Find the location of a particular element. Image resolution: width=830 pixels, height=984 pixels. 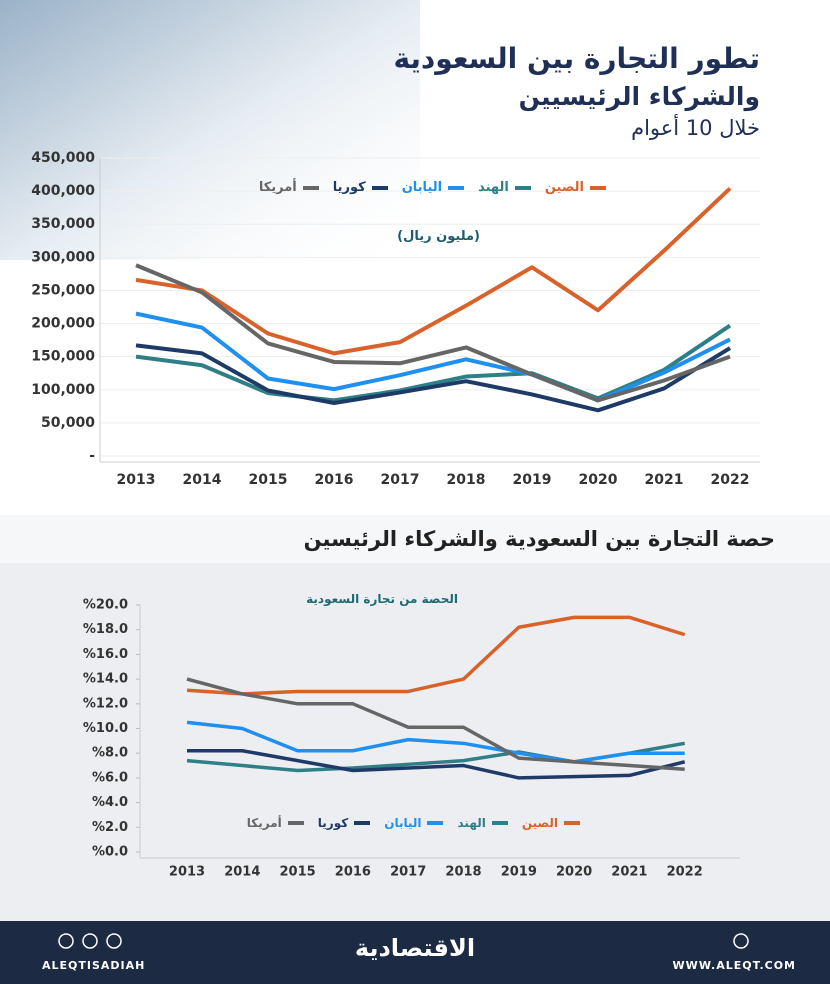

y-tick-label: %8.0 is located at coordinates (110, 753).